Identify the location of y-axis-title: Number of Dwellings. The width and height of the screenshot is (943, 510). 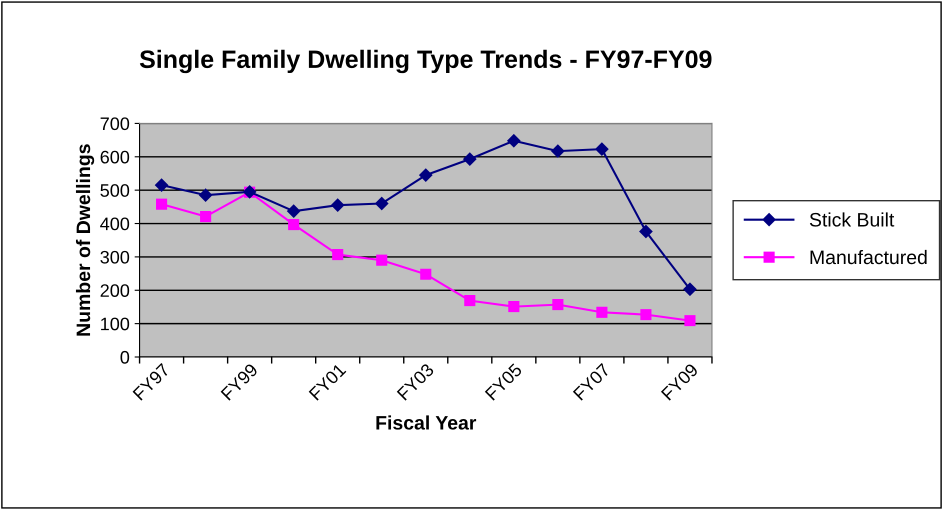
(85, 240).